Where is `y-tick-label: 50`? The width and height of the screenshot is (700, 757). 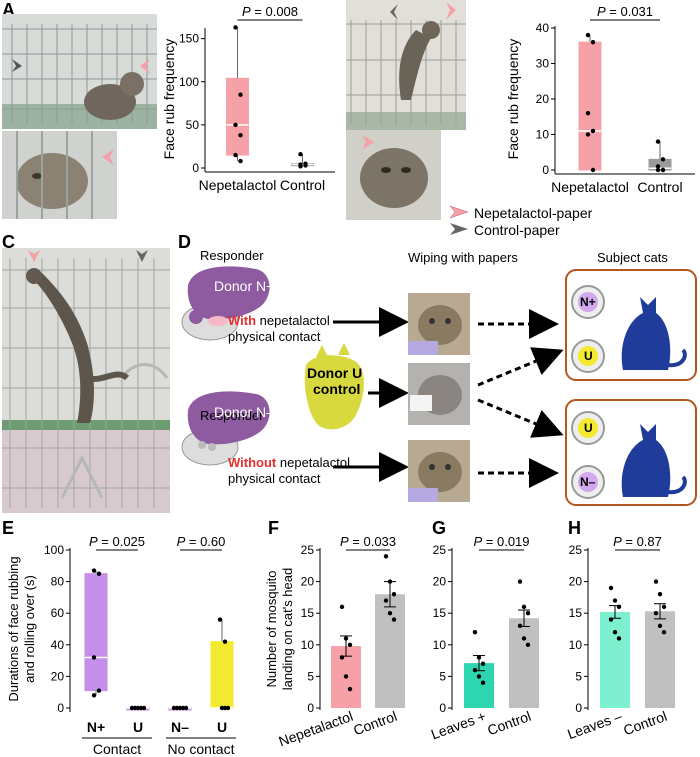
y-tick-label: 50 is located at coordinates (193, 125).